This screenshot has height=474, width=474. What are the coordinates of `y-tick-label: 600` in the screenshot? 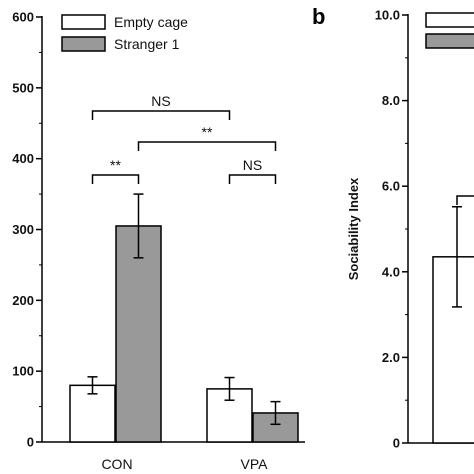 It's located at (23, 17).